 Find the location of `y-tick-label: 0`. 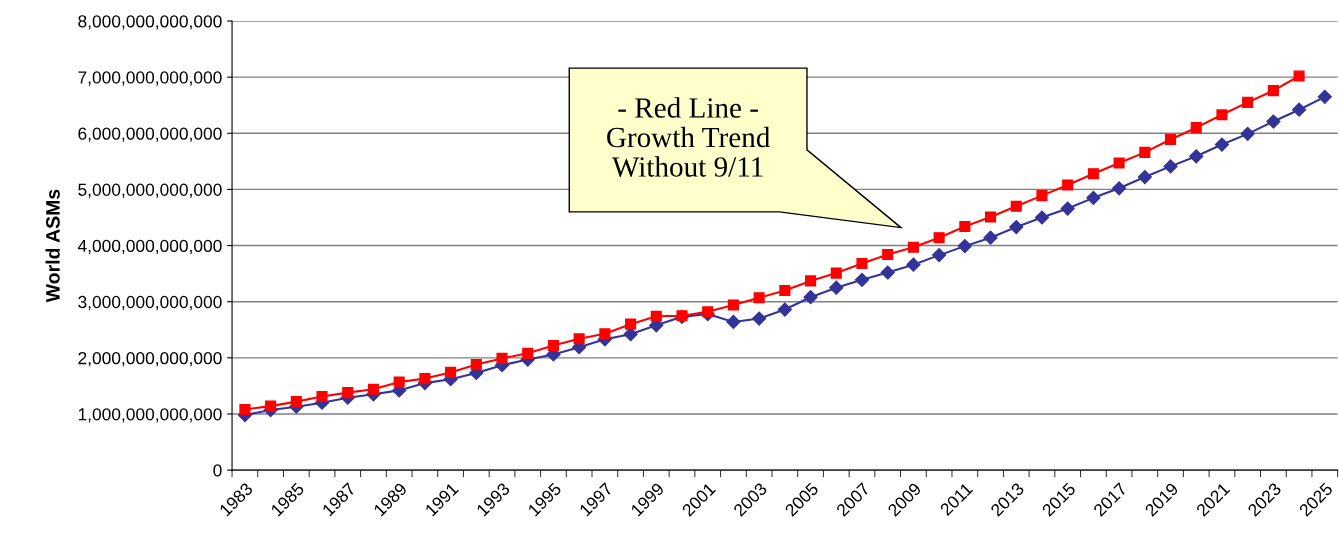

y-tick-label: 0 is located at coordinates (217, 470).